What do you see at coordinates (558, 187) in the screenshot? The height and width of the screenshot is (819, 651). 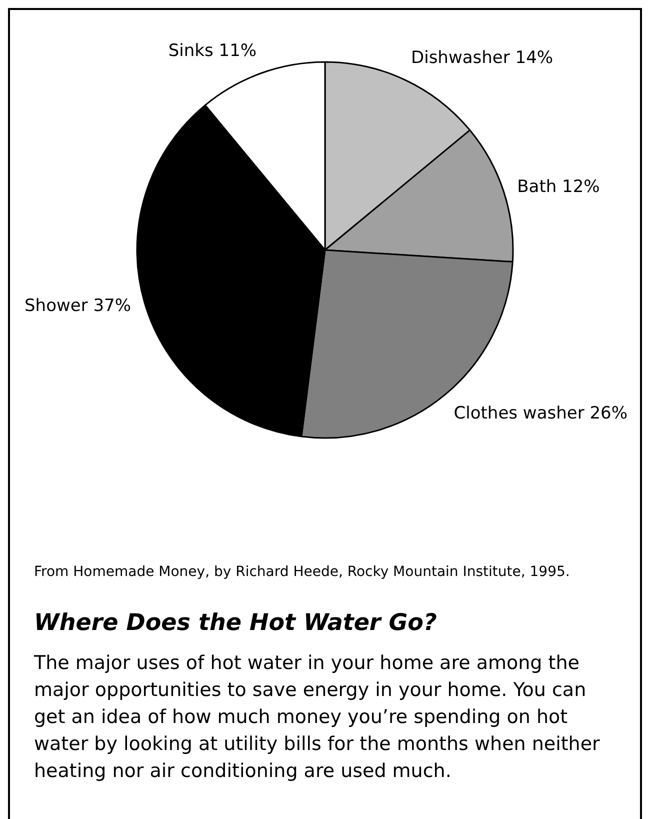 I see `slice-label: Bath 12%` at bounding box center [558, 187].